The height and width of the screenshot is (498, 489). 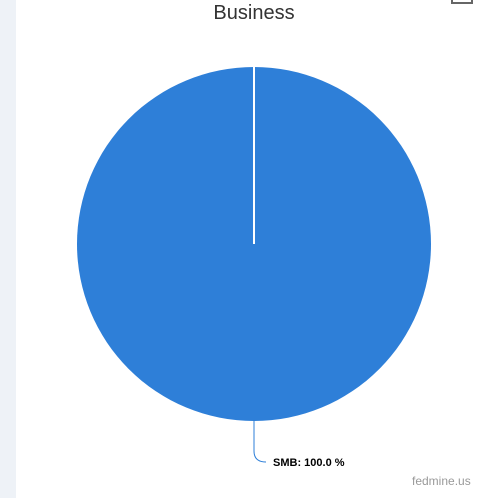 I want to click on pie-data-labels: SMB: 100.0 %, so click(x=299, y=445).